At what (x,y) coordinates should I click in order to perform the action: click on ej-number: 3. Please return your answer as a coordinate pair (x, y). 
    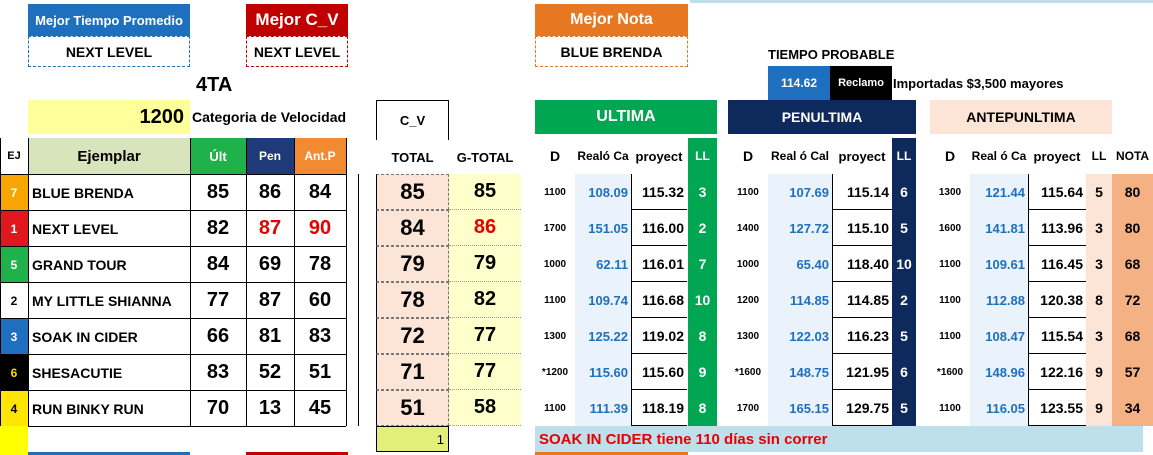
    Looking at the image, I should click on (14, 336).